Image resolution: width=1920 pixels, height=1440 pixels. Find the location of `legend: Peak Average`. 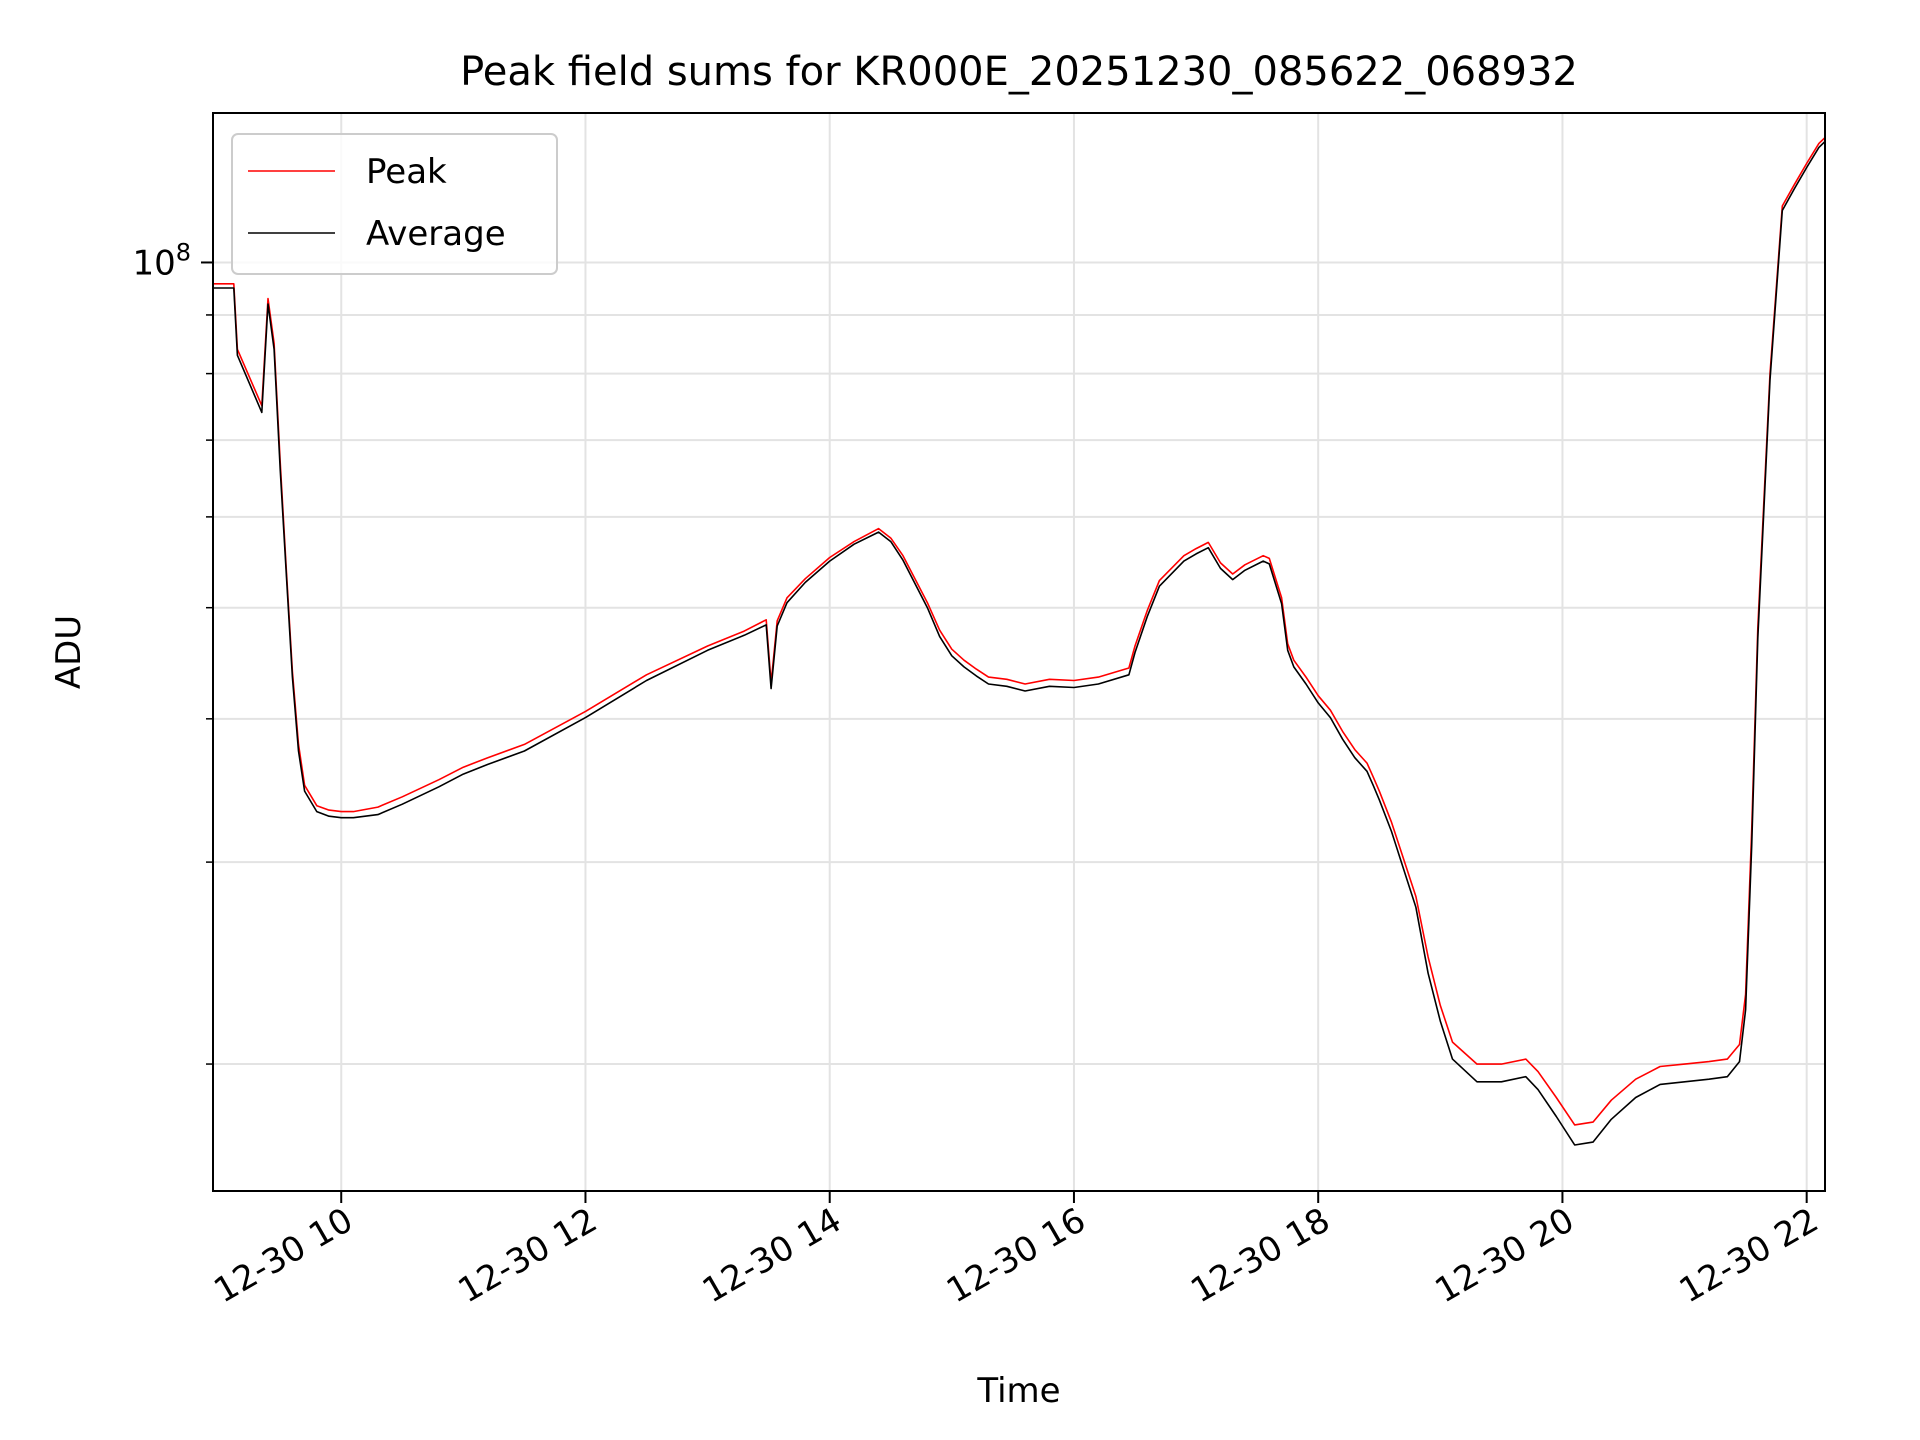

legend: Peak Average is located at coordinates (394, 204).